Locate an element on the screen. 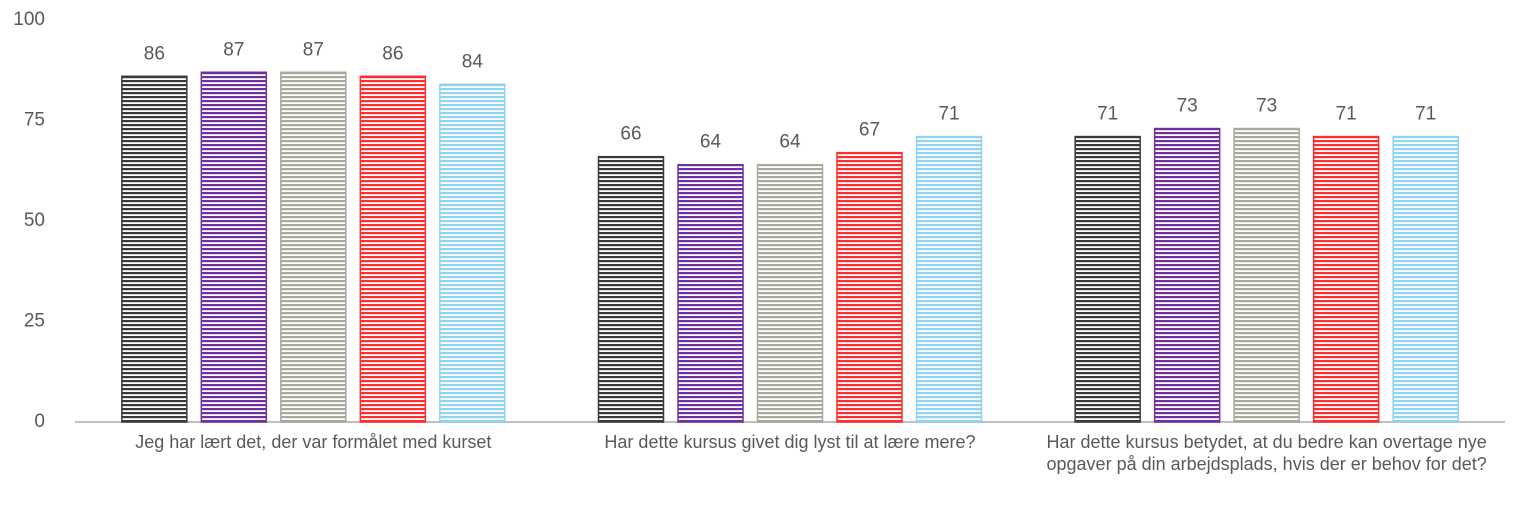  value-label: 66 is located at coordinates (630, 134).